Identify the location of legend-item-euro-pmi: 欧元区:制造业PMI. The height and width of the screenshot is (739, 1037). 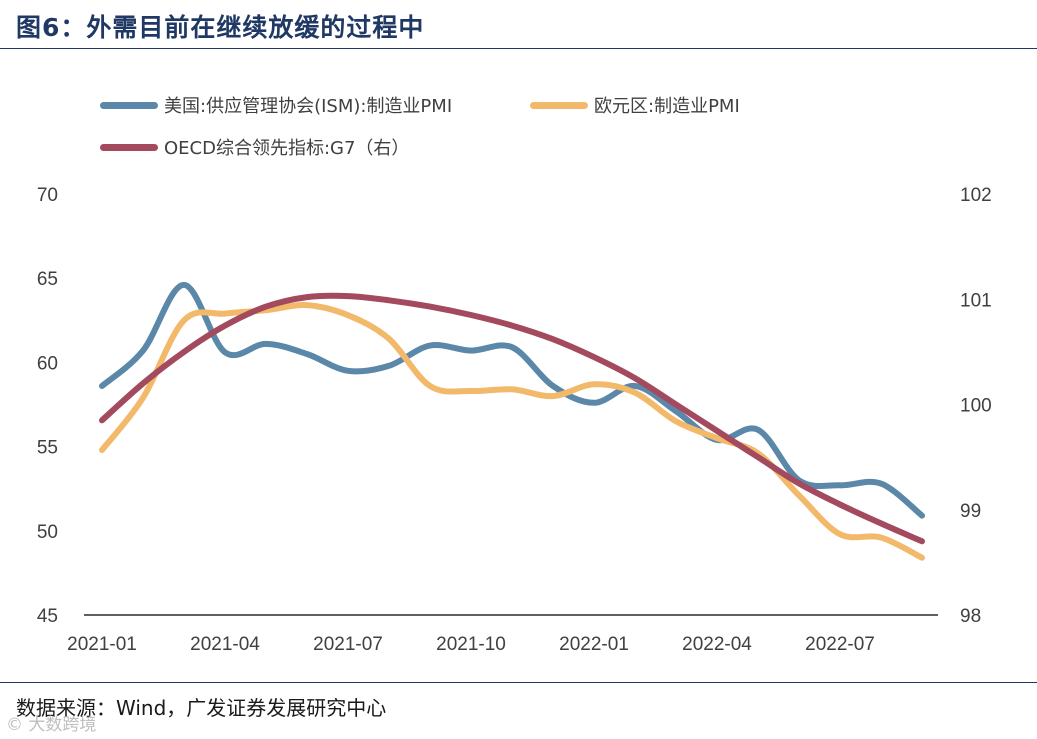
(635, 105).